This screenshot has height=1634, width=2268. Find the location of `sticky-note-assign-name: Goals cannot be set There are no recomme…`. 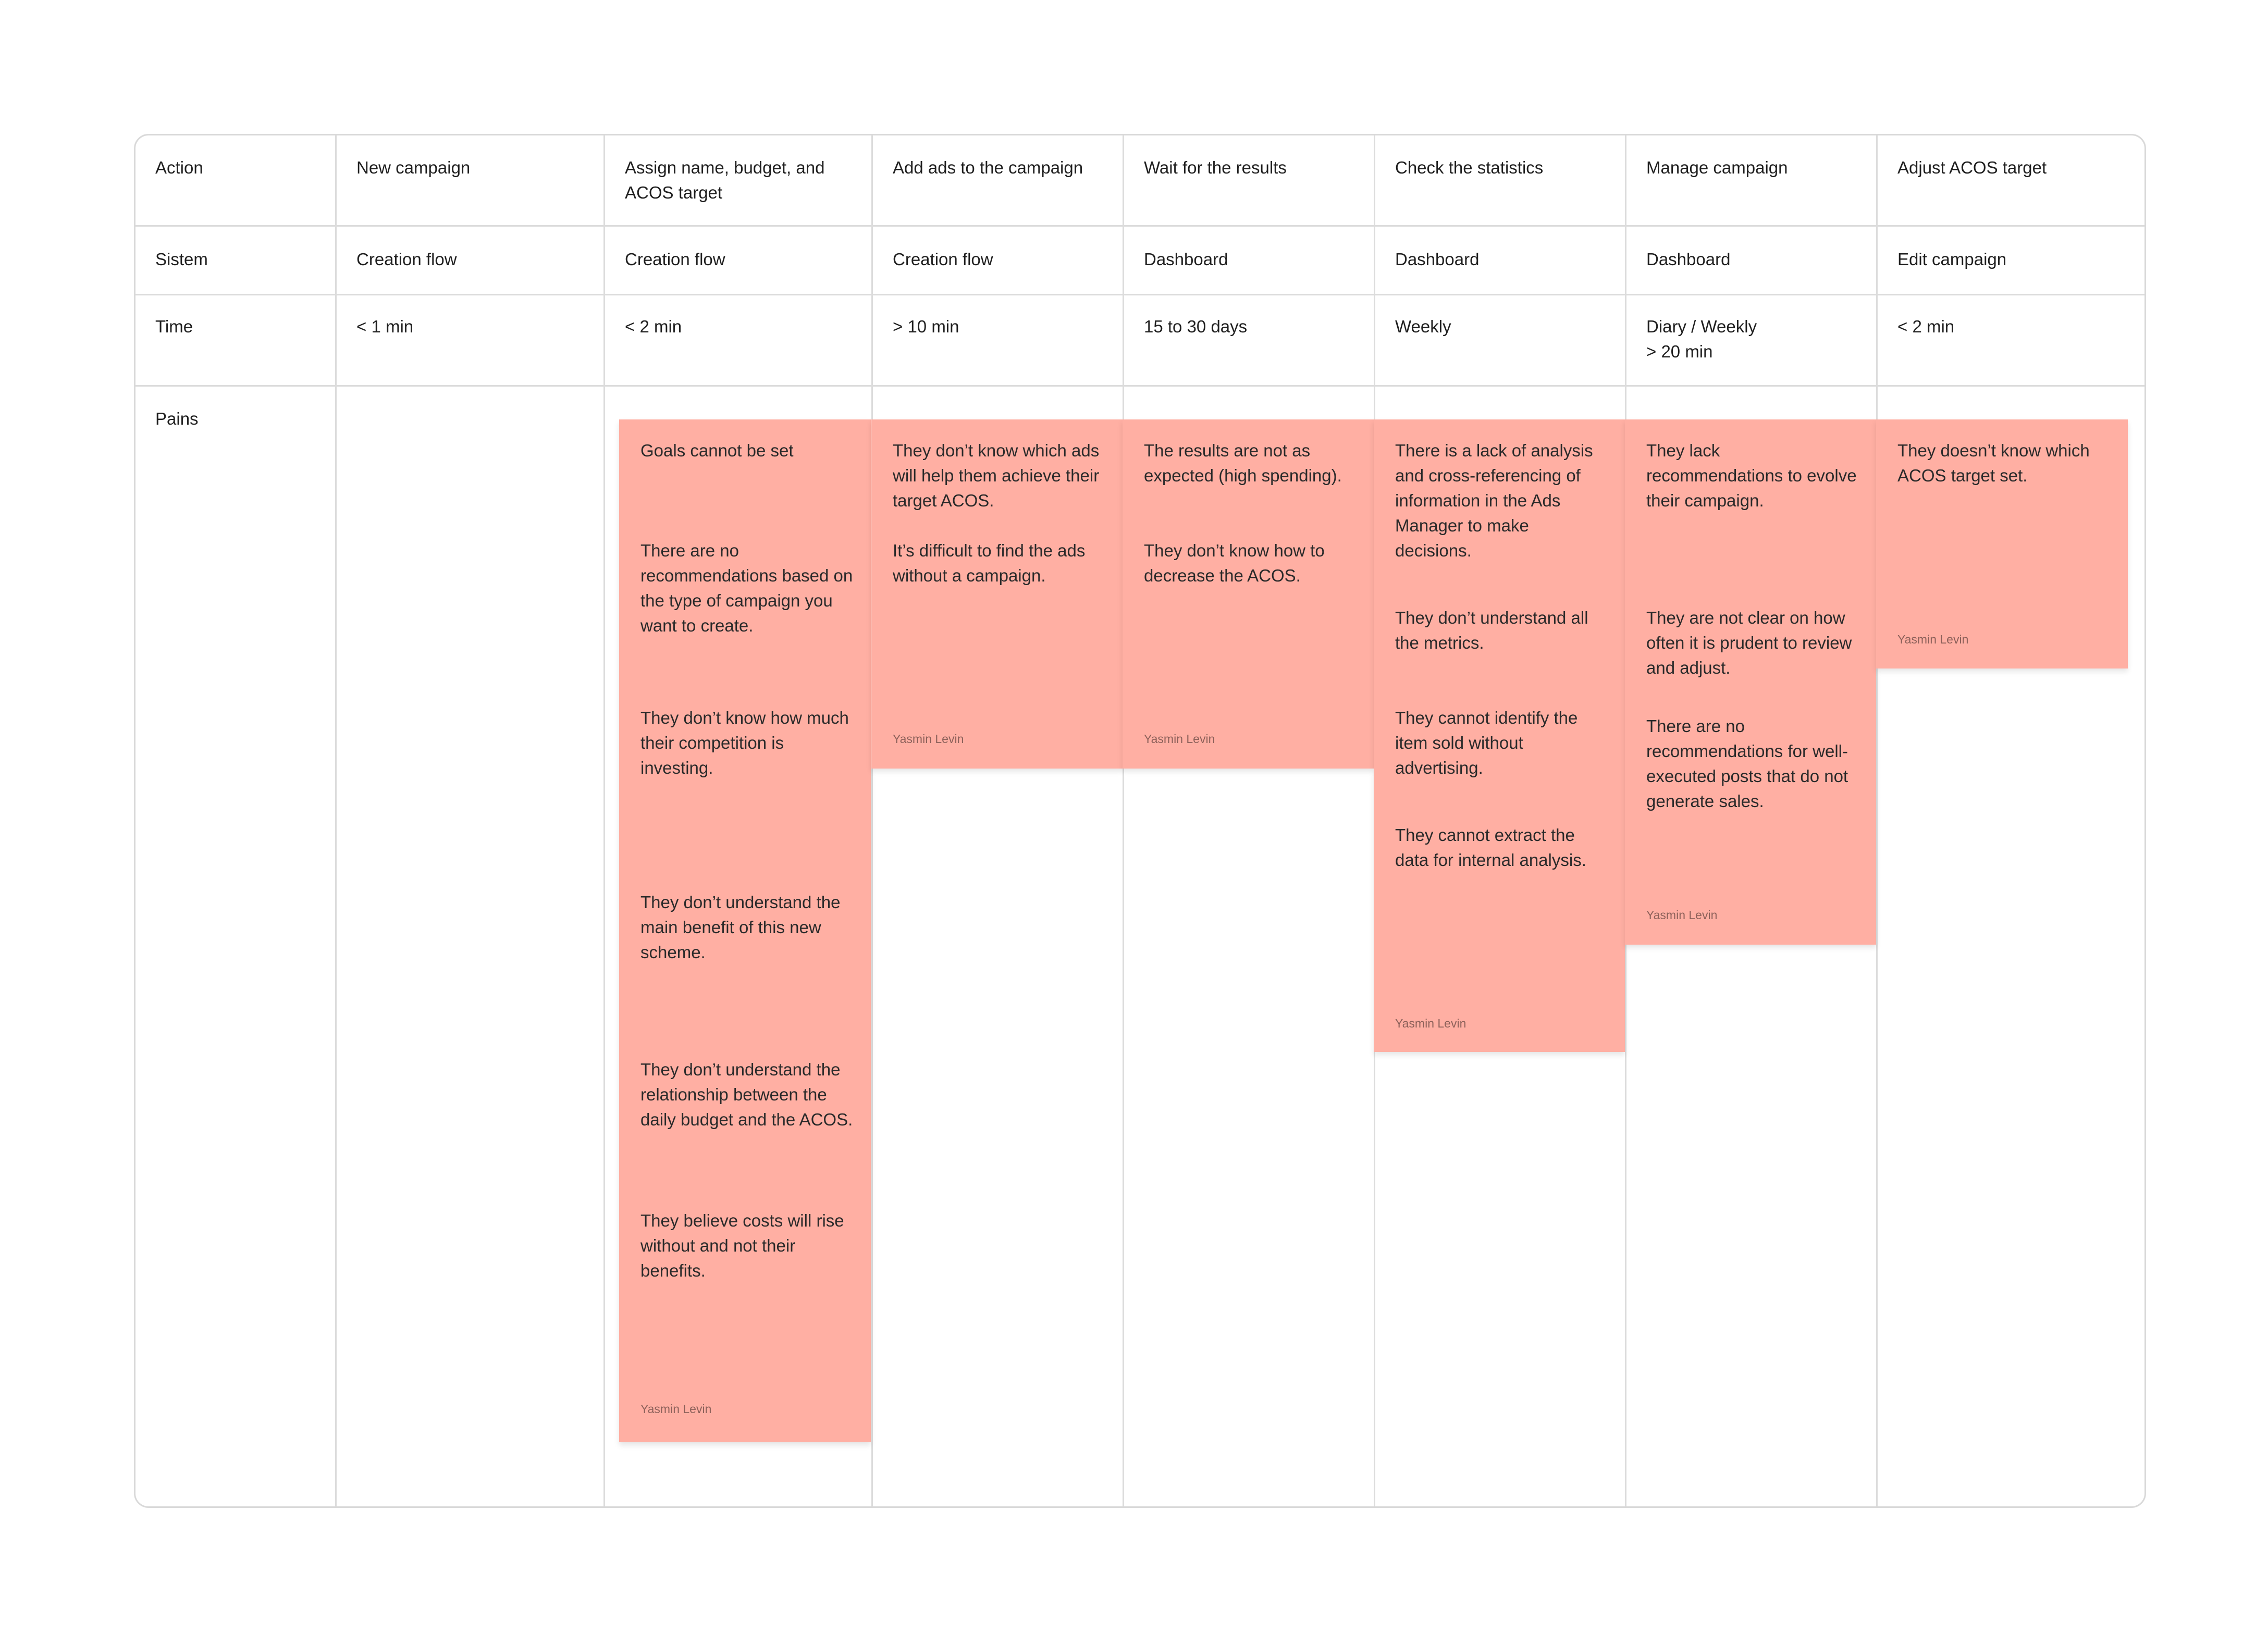

sticky-note-assign-name: Goals cannot be set There are no recomme… is located at coordinates (745, 930).